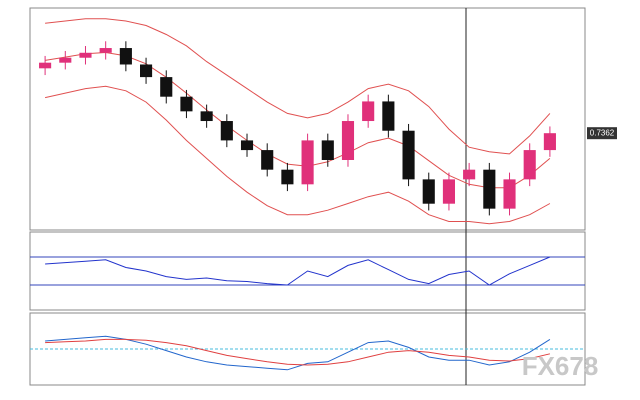  Describe the element at coordinates (560, 366) in the screenshot. I see `watermark: FX678` at that location.